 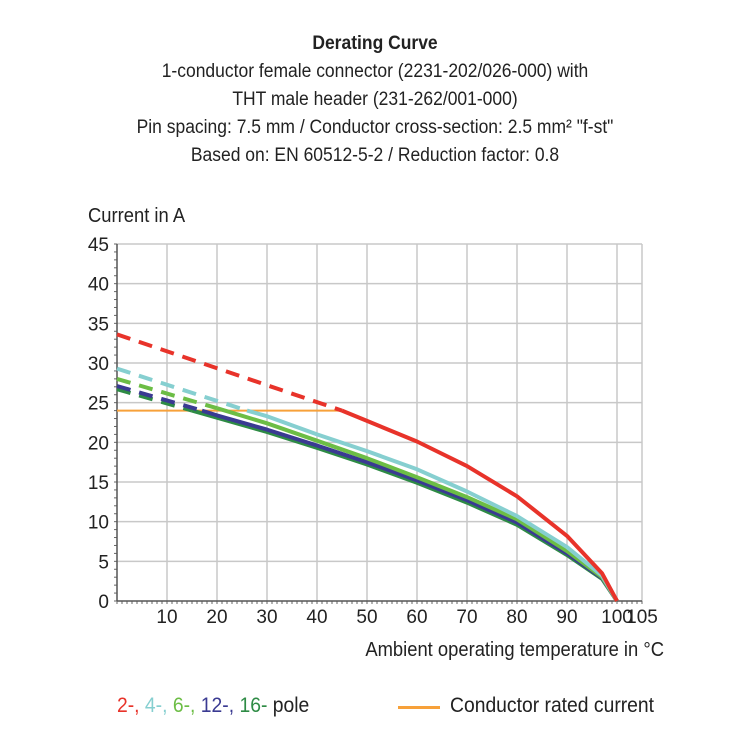 I want to click on series-4-pole-solid, so click(x=432, y=505).